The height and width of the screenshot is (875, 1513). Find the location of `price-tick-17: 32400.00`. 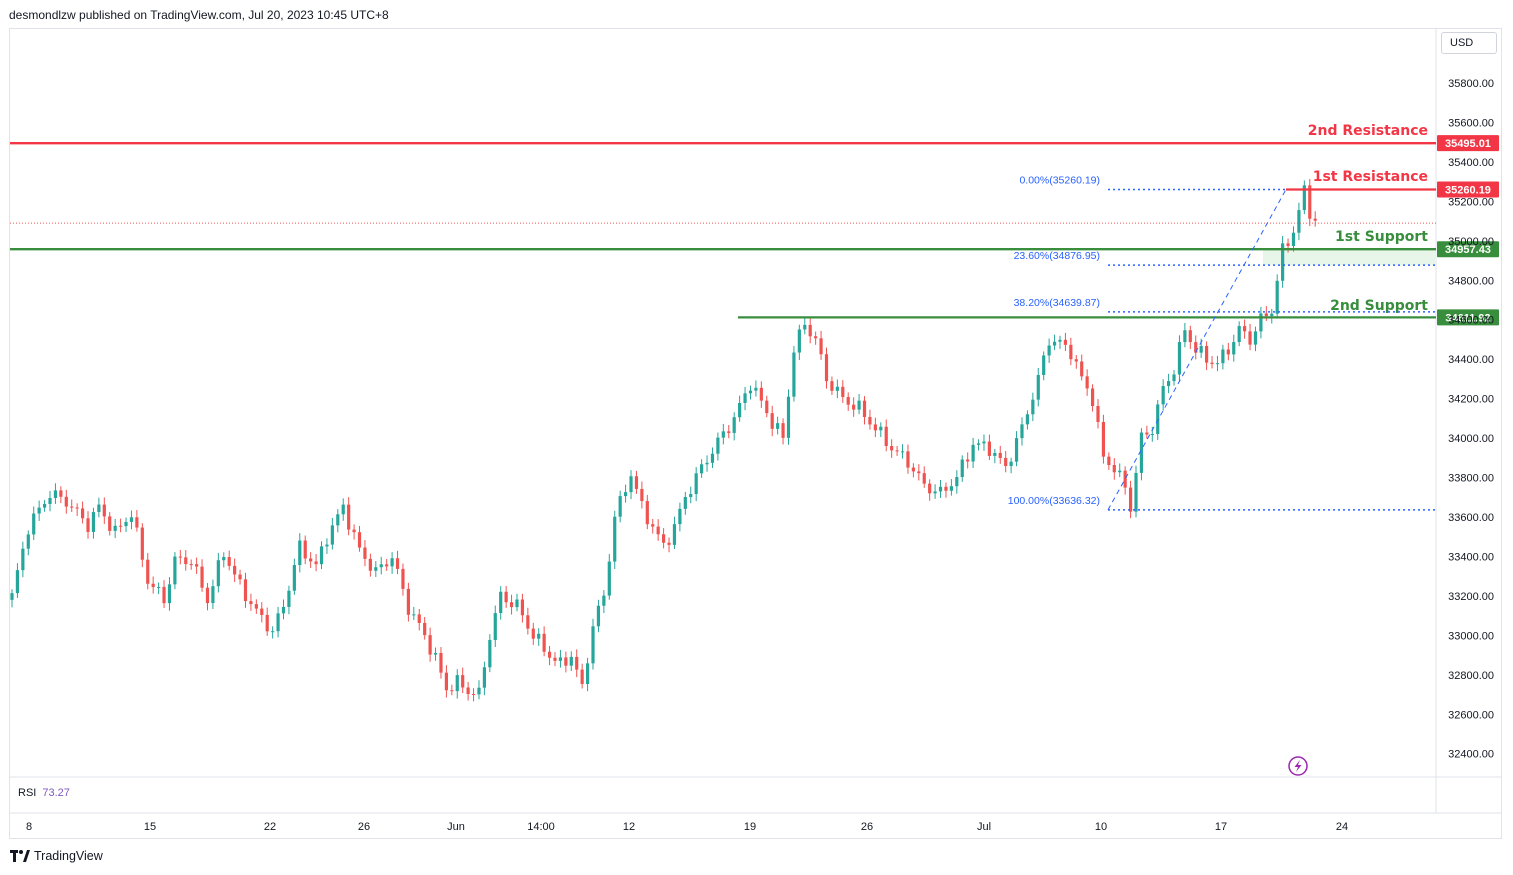

price-tick-17: 32400.00 is located at coordinates (1471, 755).